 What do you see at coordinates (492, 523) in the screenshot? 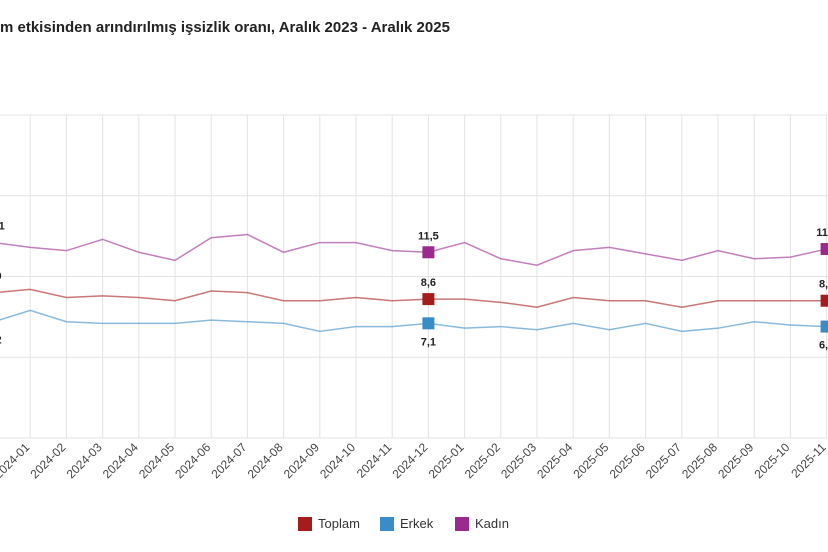
I see `legend-label: Kadın` at bounding box center [492, 523].